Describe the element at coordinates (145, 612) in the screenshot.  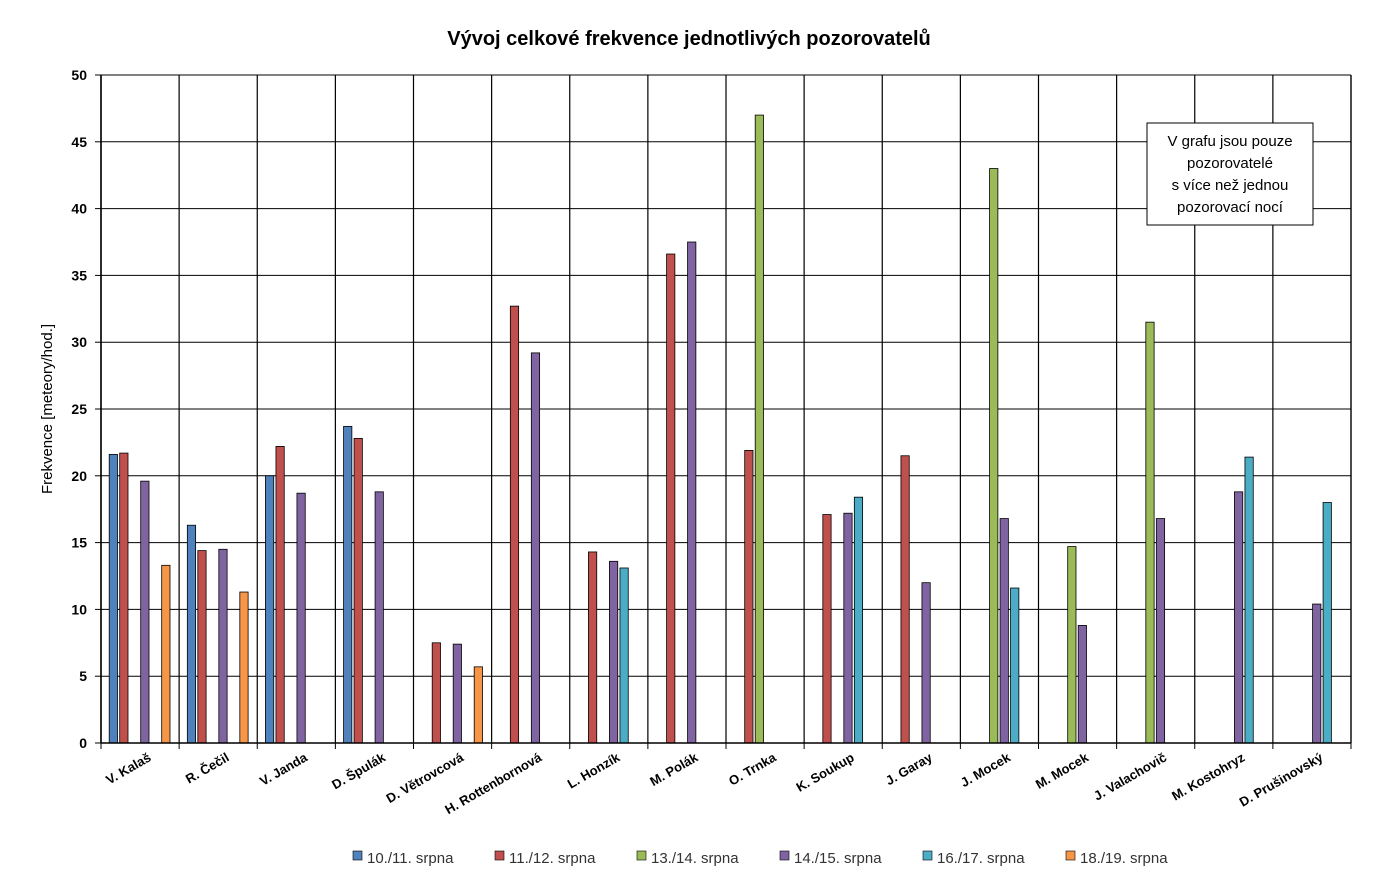
I see `bar-s3-c0` at that location.